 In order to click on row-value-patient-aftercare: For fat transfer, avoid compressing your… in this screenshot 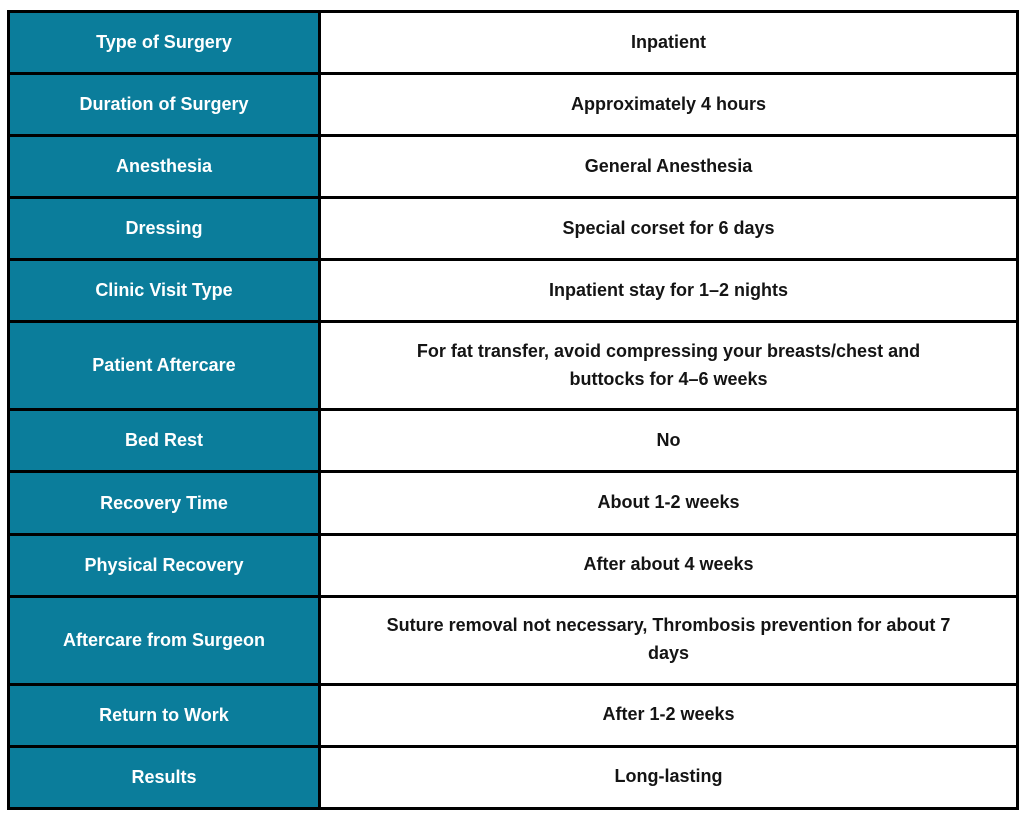, I will do `click(668, 366)`.